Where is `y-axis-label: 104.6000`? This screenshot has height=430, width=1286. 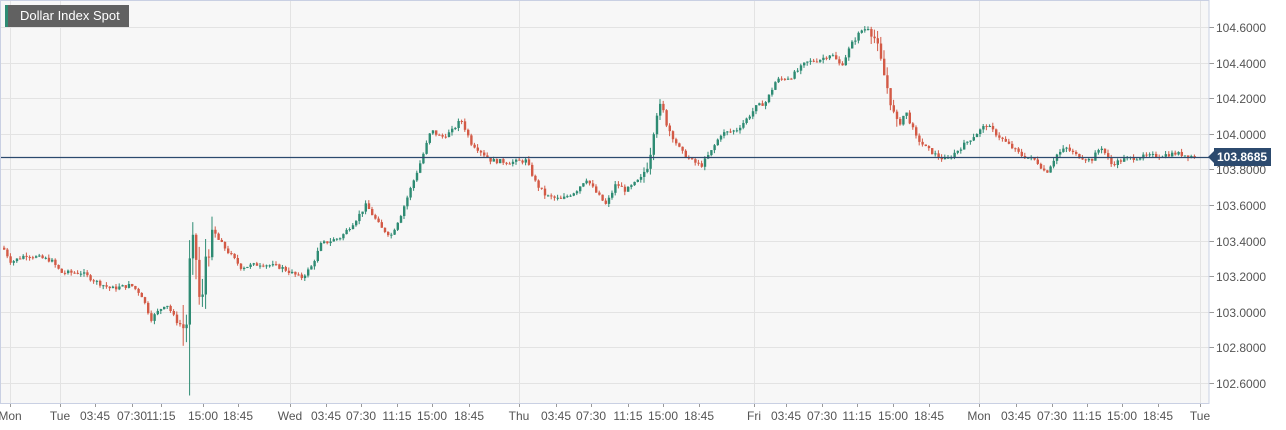 y-axis-label: 104.6000 is located at coordinates (1241, 27).